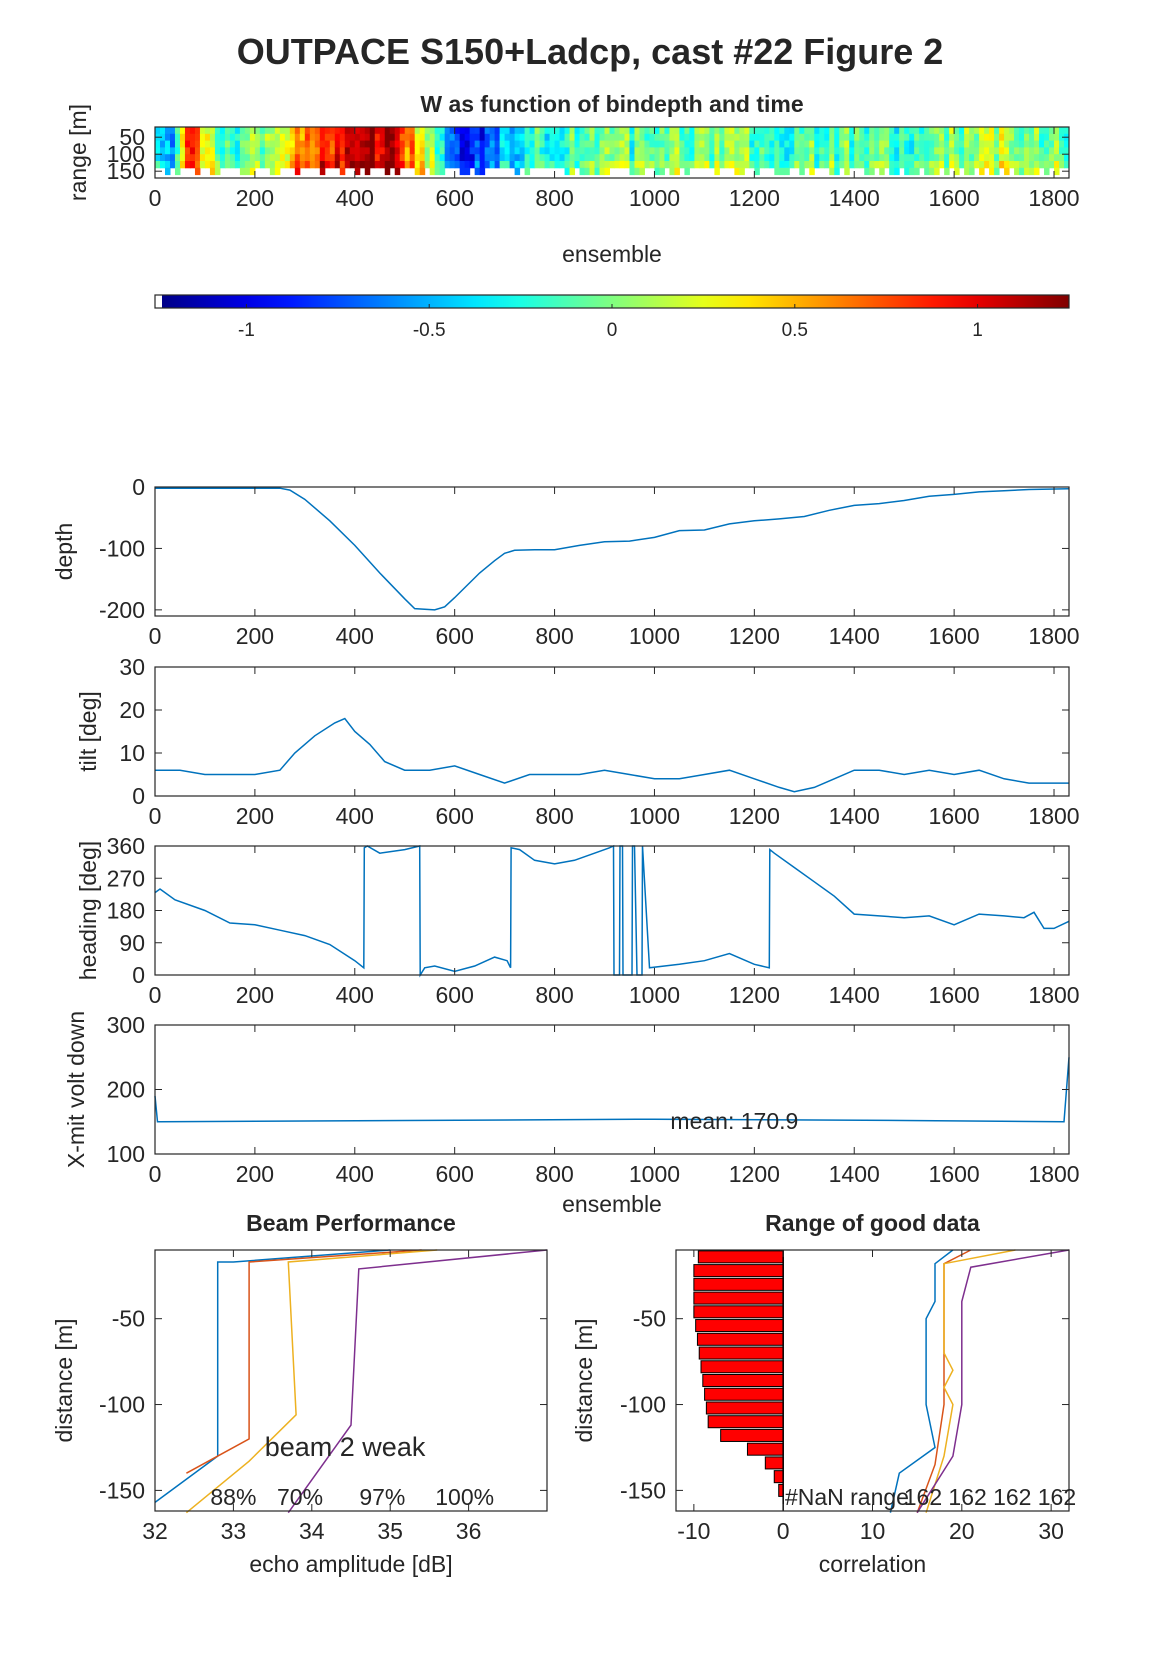 The image size is (1165, 1679). I want to click on depth-ytick-label: -200, so click(122, 610).